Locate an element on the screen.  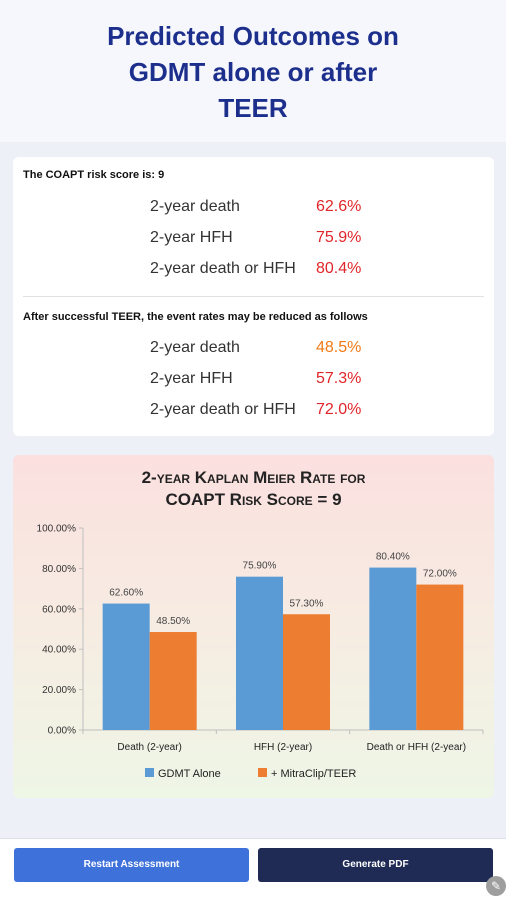
data-label: 75.90% is located at coordinates (260, 566).